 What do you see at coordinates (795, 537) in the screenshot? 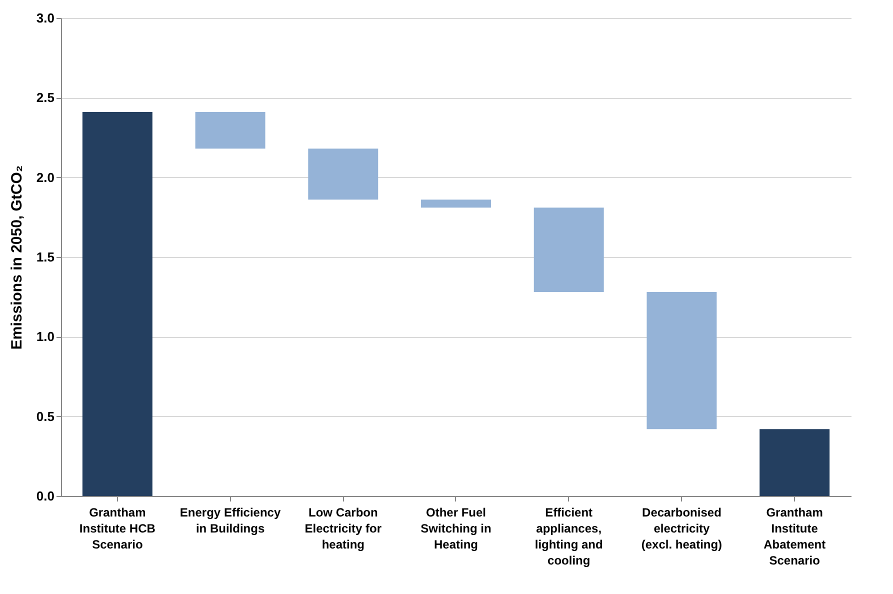
I see `x-tick-label: Grantham Institute Abatement Scenario` at bounding box center [795, 537].